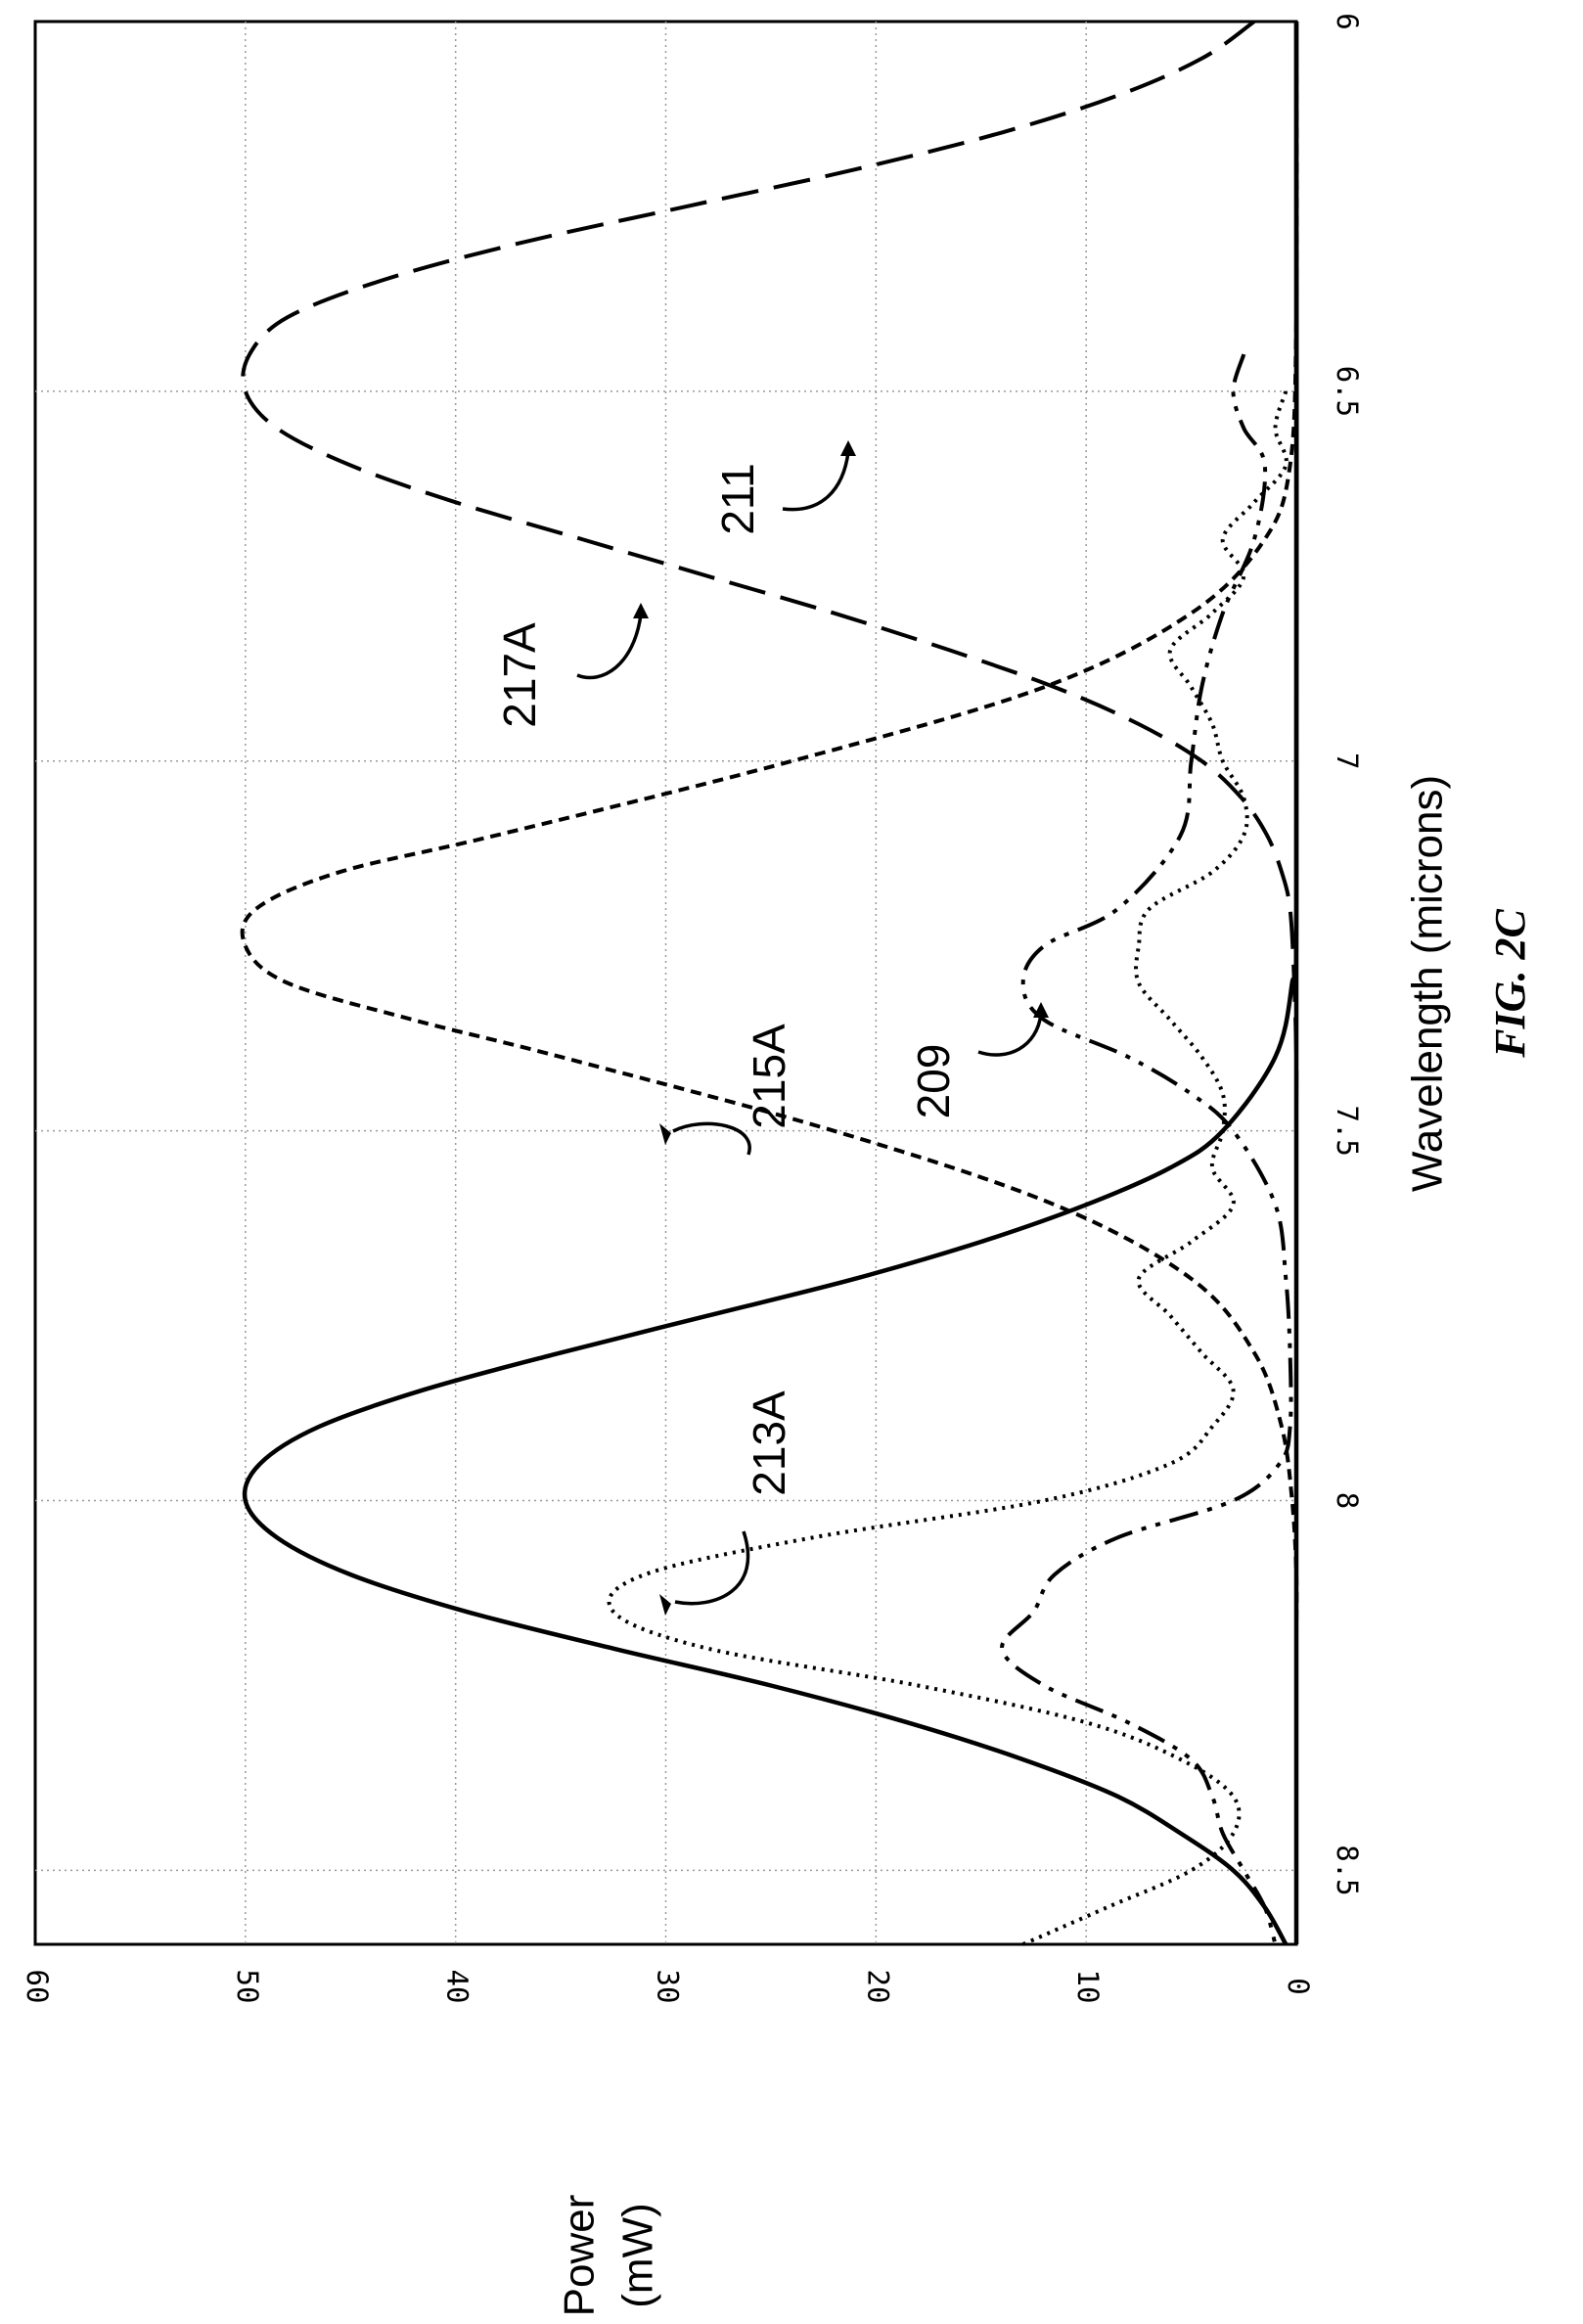 The height and width of the screenshot is (2324, 1583). I want to click on tick-label-wavelength: 7, so click(1348, 761).